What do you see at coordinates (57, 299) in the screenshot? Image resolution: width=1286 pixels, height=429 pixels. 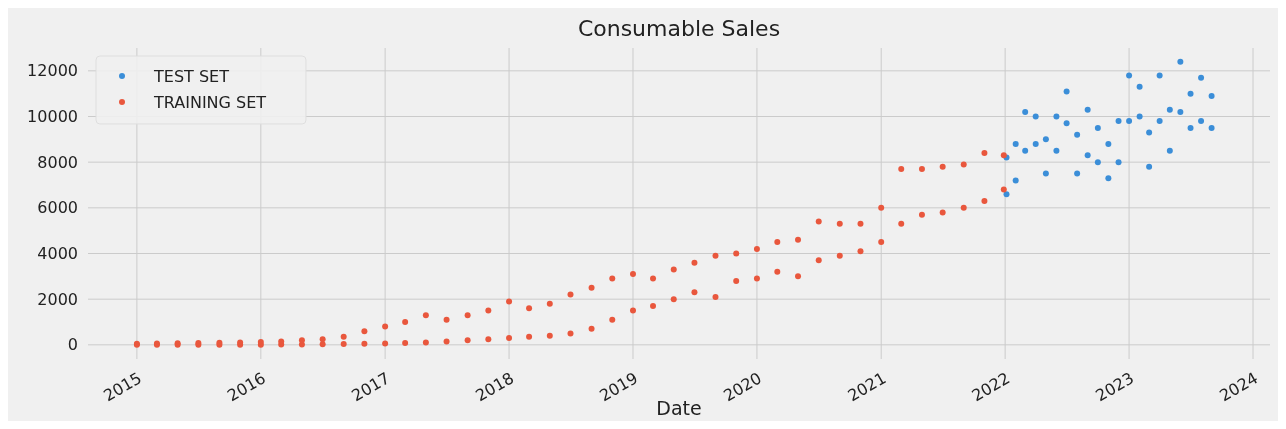 I see `y-tick-label: 2000` at bounding box center [57, 299].